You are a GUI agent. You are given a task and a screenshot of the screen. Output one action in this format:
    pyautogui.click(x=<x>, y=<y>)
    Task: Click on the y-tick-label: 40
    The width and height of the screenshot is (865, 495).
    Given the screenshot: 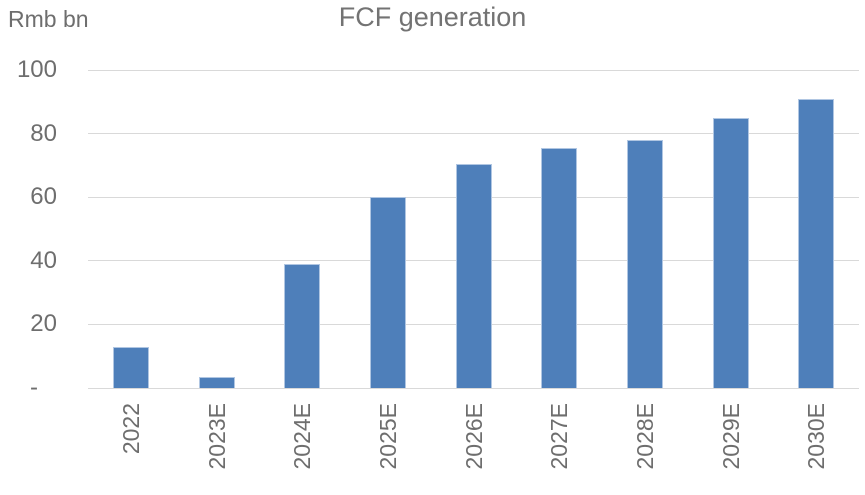 What is the action you would take?
    pyautogui.click(x=43, y=260)
    